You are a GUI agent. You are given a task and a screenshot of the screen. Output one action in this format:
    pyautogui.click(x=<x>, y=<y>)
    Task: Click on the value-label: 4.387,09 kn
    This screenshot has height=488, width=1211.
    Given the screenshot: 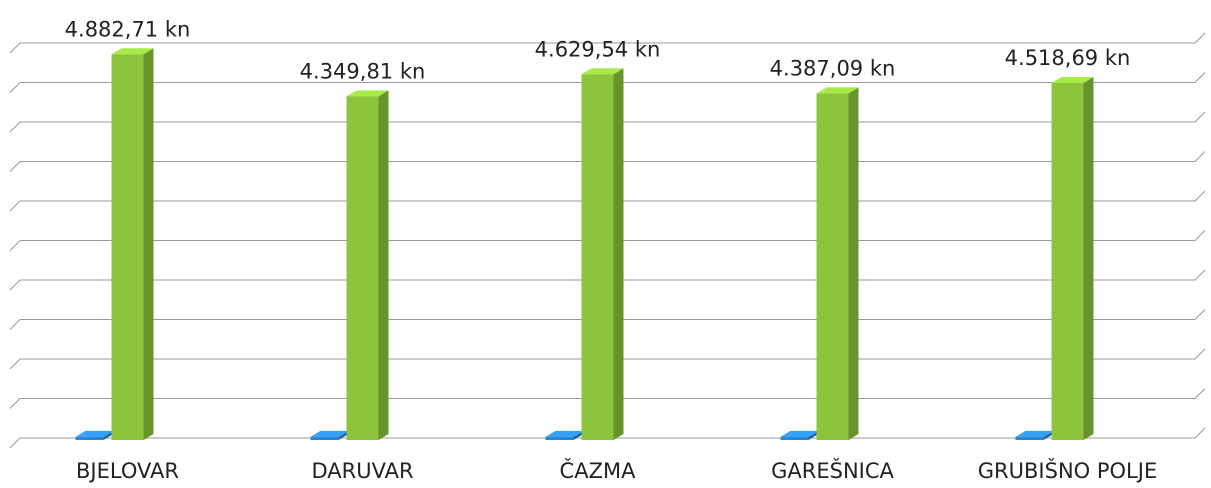 What is the action you would take?
    pyautogui.click(x=833, y=68)
    